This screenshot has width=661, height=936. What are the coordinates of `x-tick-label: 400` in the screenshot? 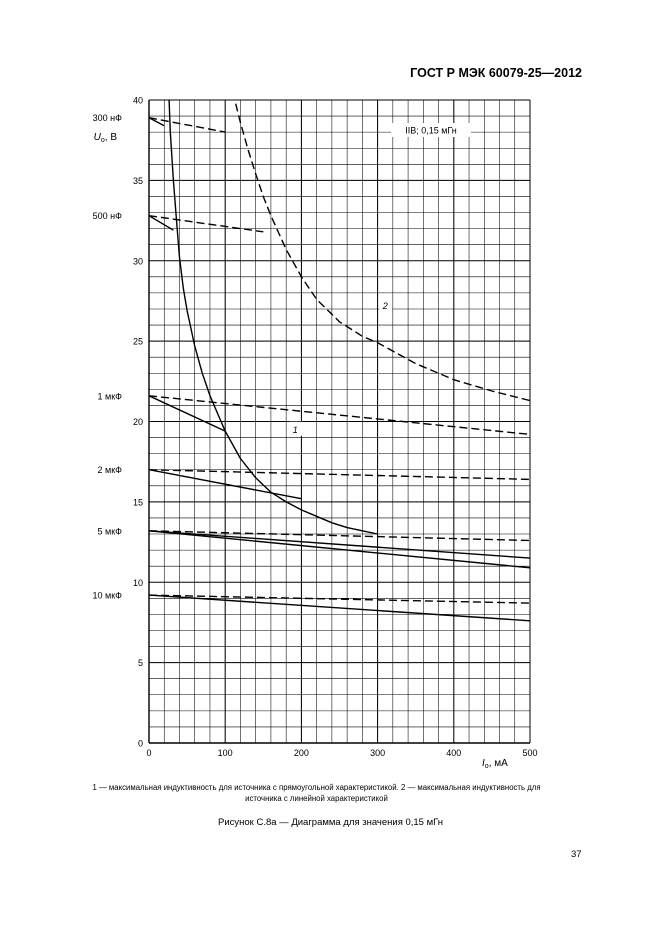 It's located at (453, 753).